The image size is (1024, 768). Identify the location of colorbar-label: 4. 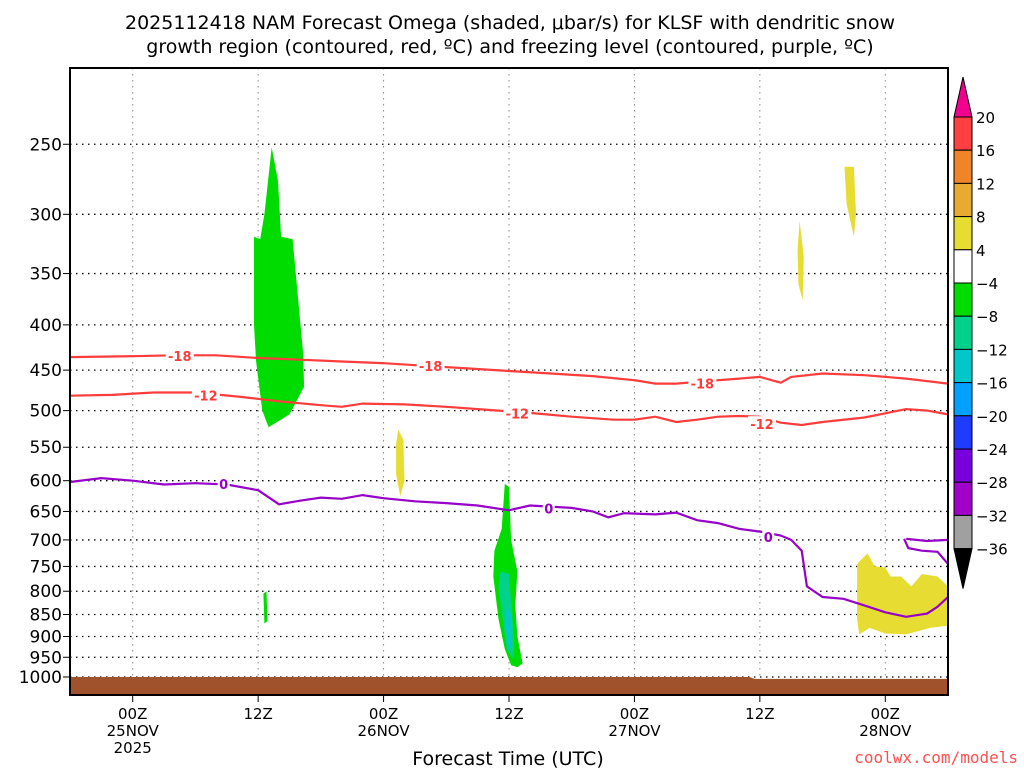
(981, 251).